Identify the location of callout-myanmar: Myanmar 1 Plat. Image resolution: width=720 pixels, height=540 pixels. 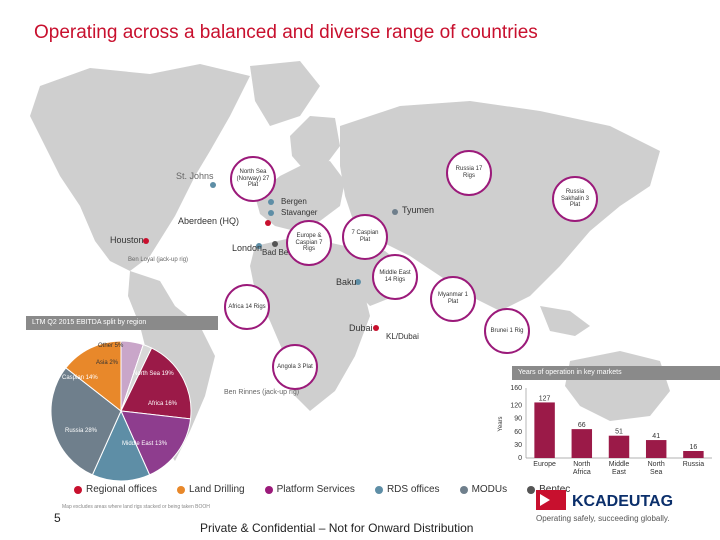
(453, 299).